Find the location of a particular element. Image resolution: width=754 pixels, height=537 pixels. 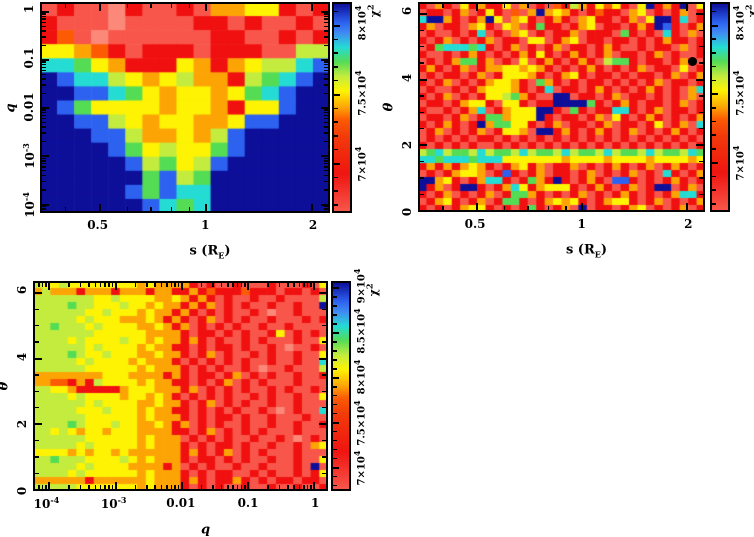

y-axis-title-text: q is located at coordinates (11, 107).